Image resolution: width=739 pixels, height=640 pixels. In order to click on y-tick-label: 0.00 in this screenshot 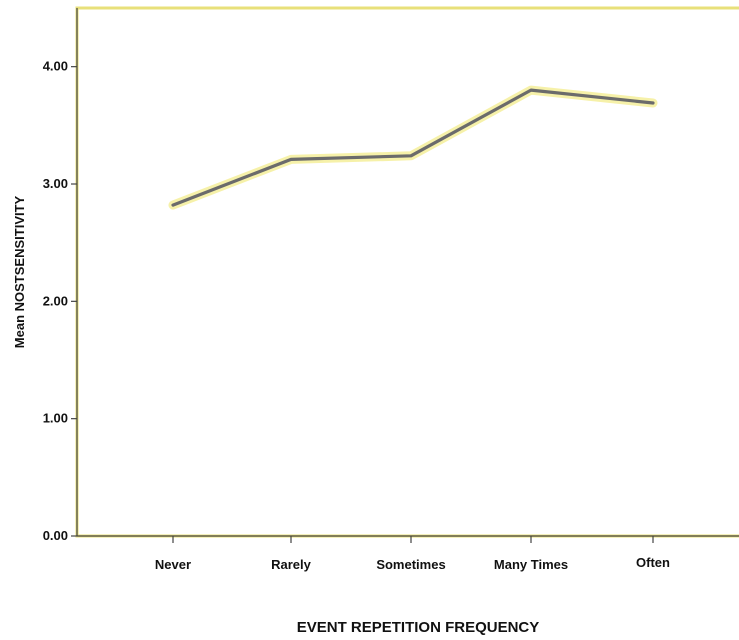, I will do `click(55, 535)`.